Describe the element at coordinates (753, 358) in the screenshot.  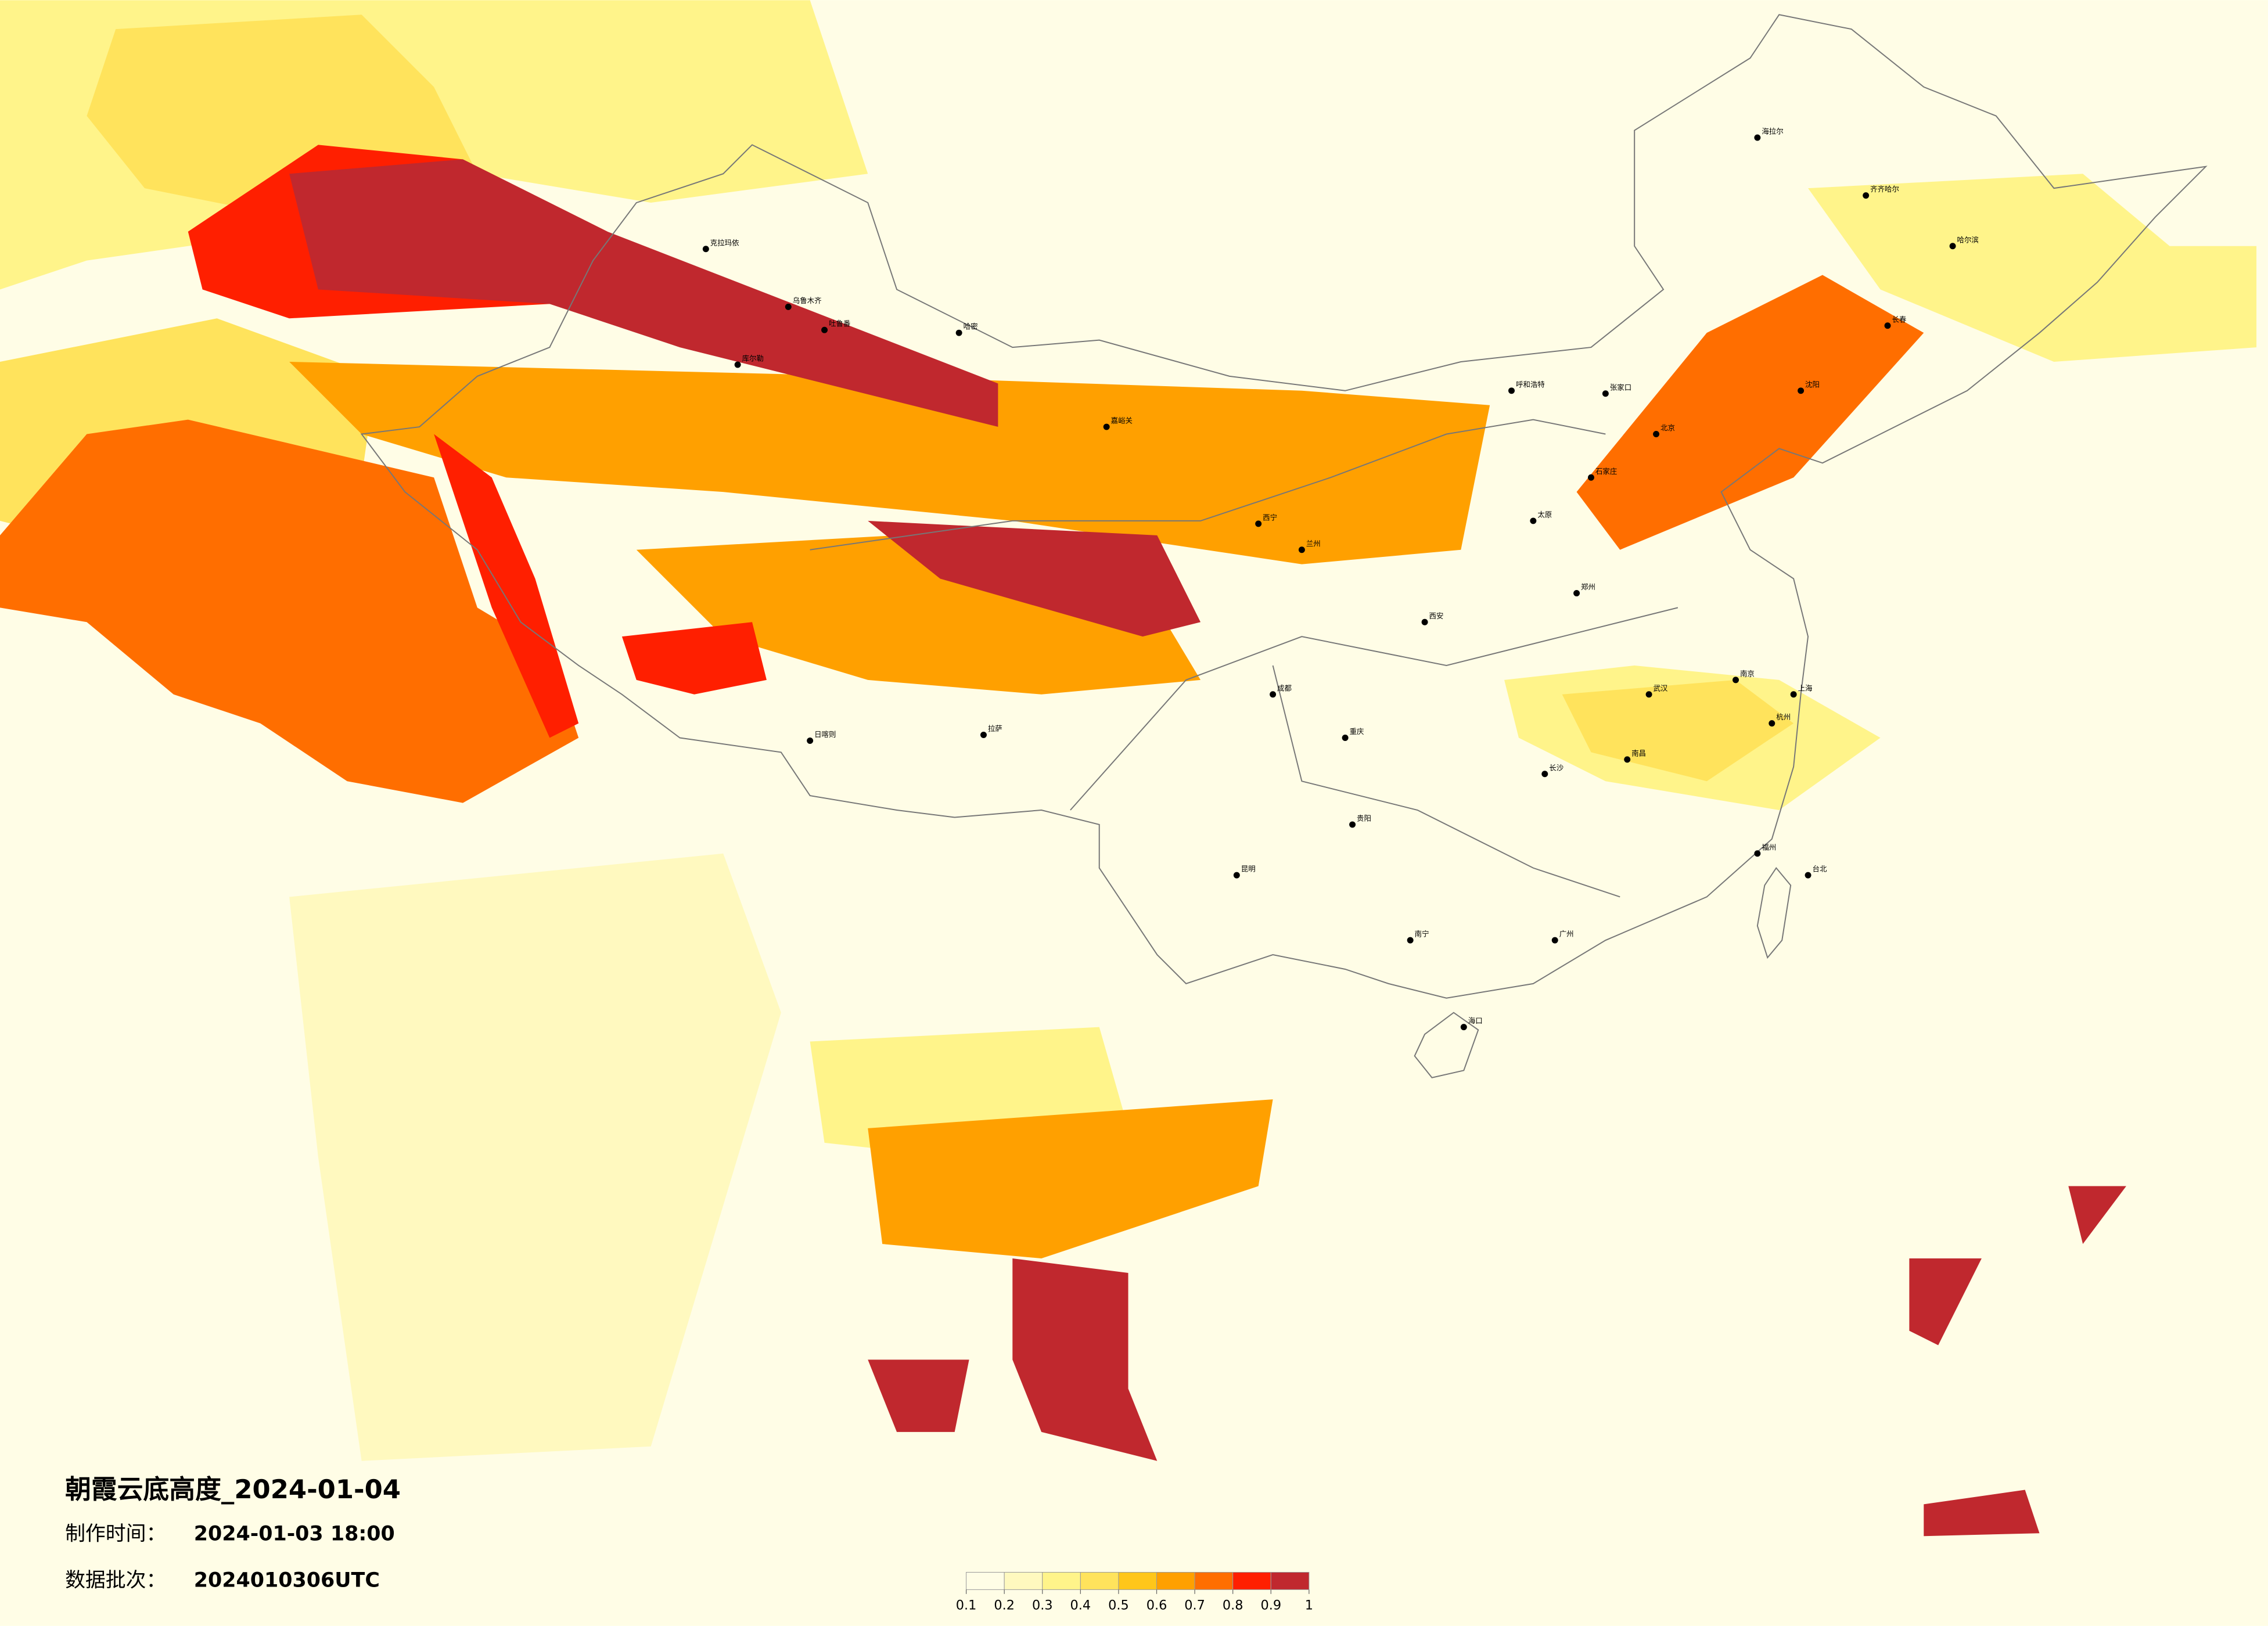
I see `city-label: 库尔勒` at that location.